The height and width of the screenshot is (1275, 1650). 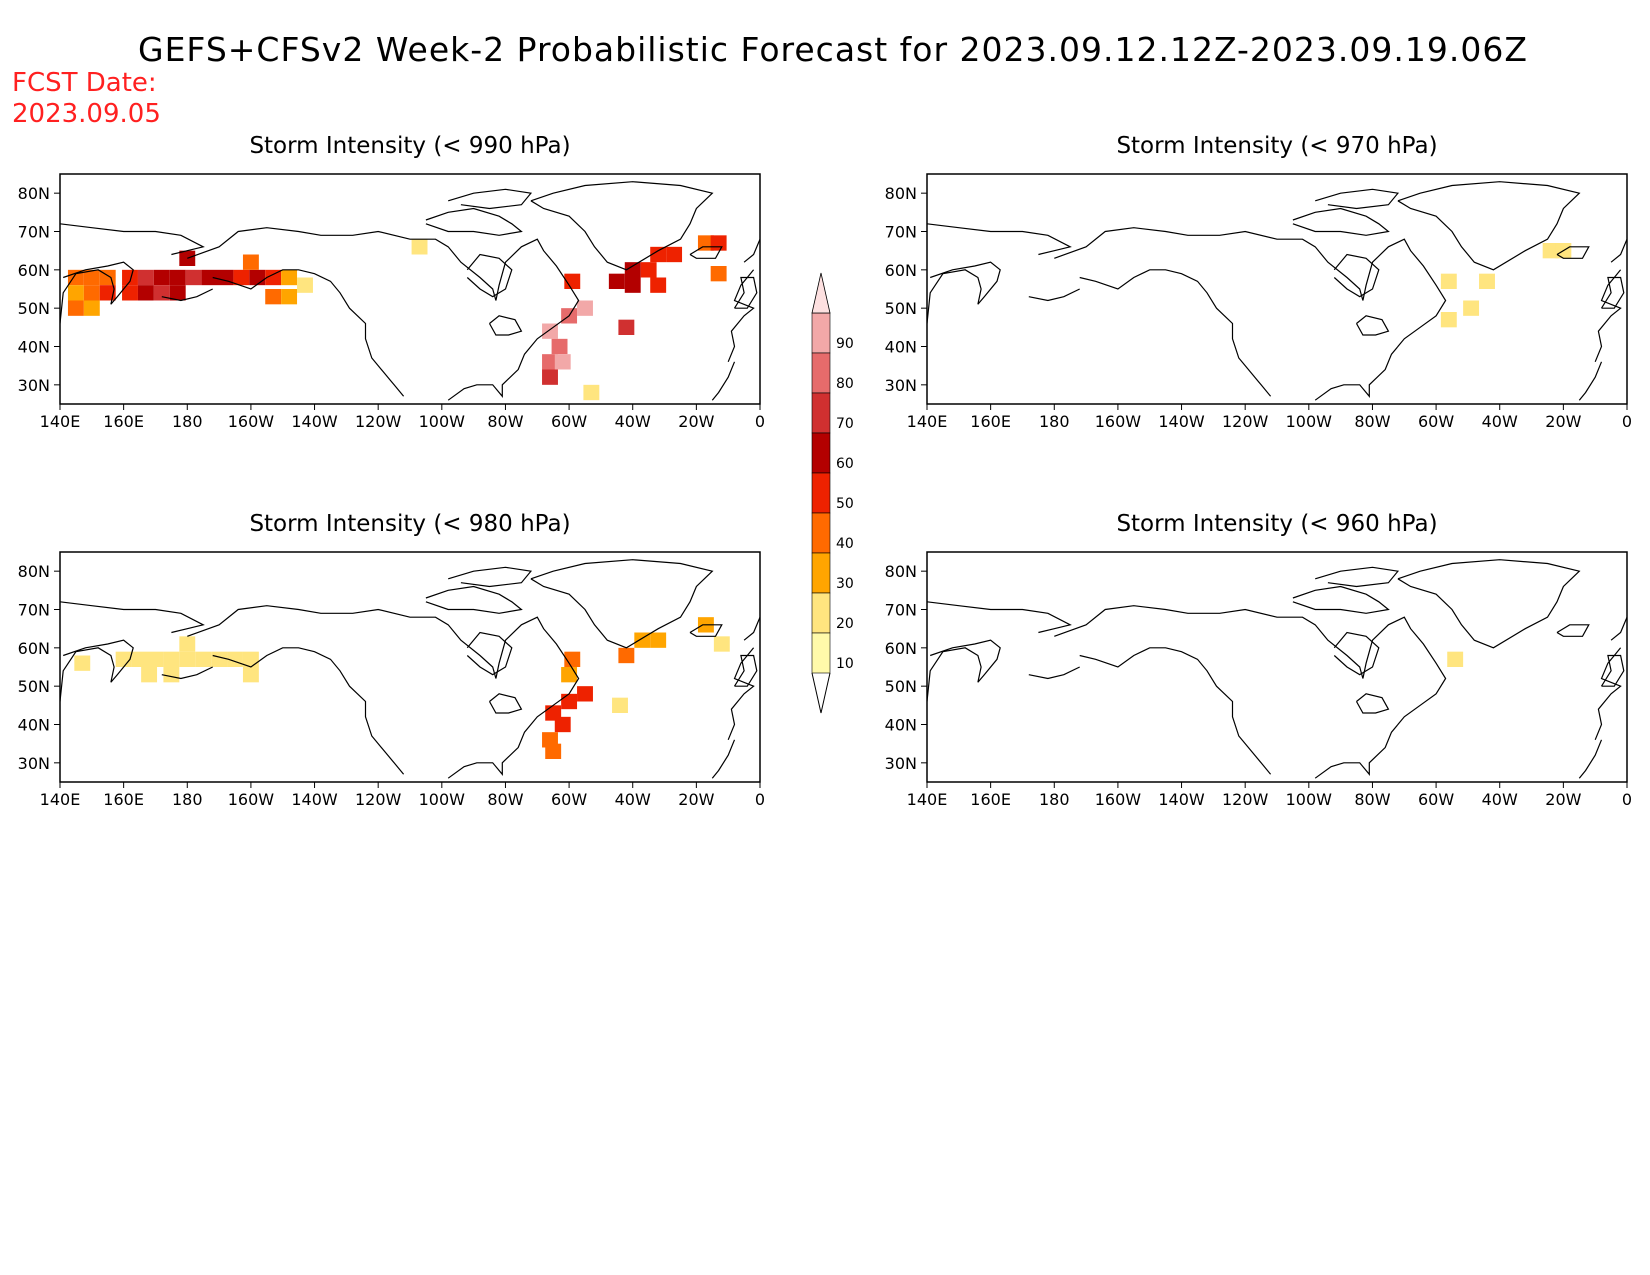 I want to click on x-tick-label: 80W, so click(x=505, y=421).